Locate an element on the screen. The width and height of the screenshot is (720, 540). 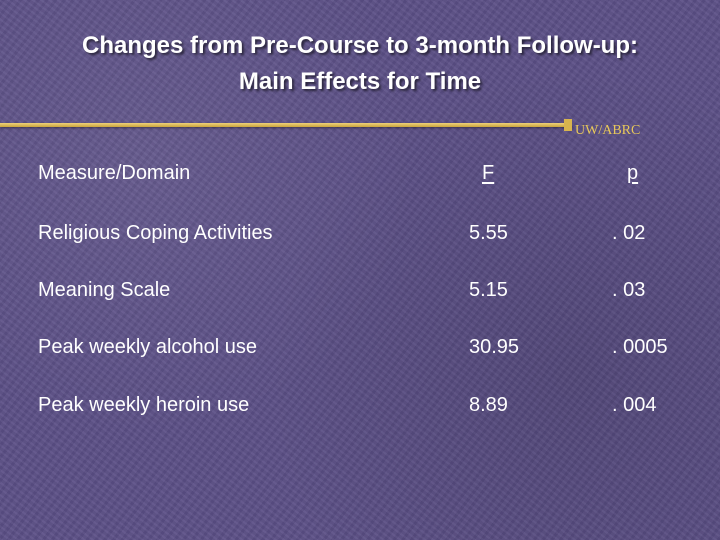
row-p-value: . 004 is located at coordinates (634, 405).